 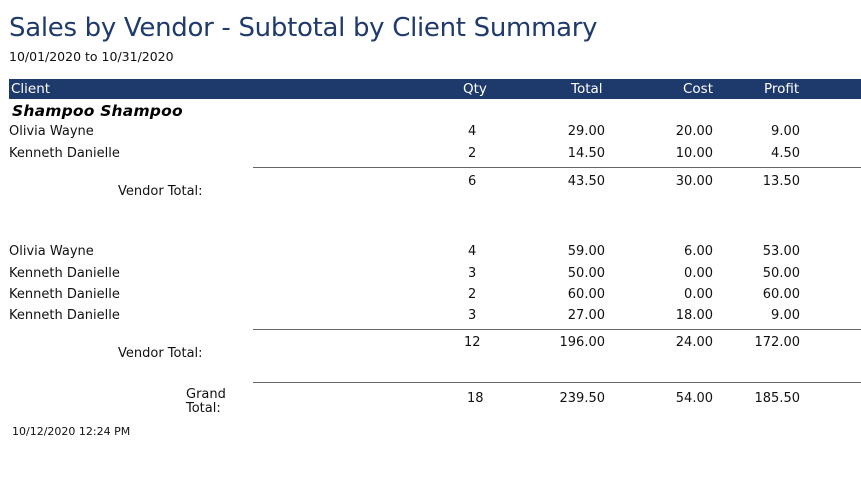 What do you see at coordinates (586, 153) in the screenshot?
I see `total-value: 14.50` at bounding box center [586, 153].